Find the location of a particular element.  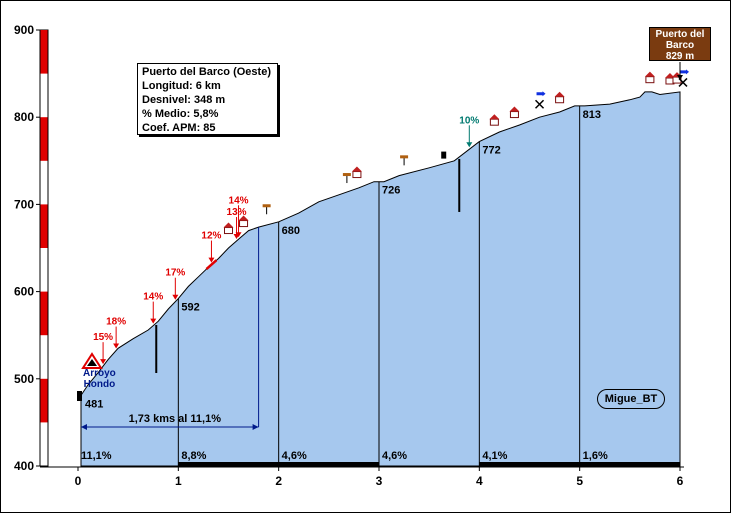

summit-label-line: Barco is located at coordinates (680, 45).